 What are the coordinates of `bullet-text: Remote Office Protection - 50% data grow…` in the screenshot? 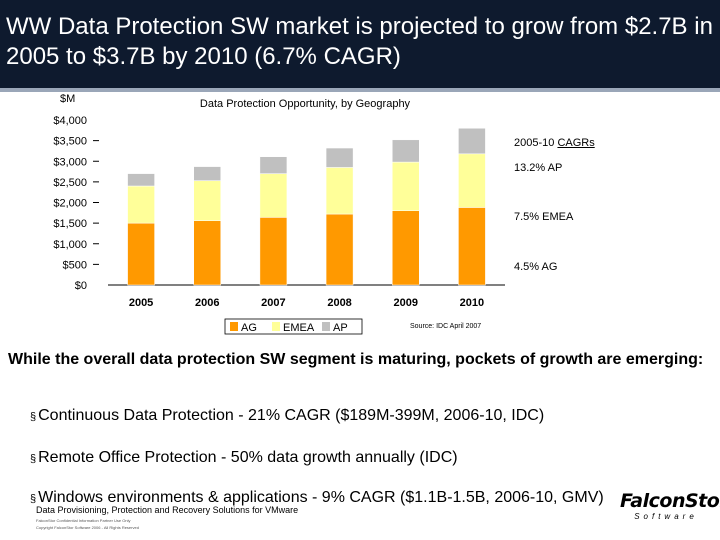 It's located at (248, 457).